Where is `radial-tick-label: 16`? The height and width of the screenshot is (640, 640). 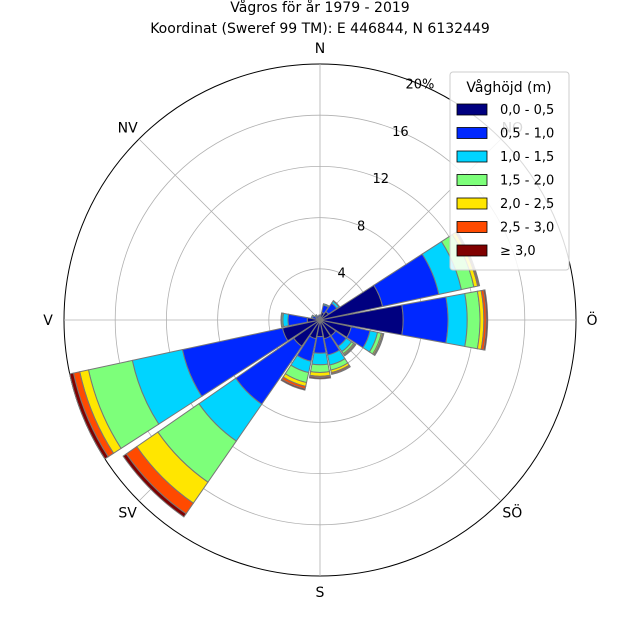
radial-tick-label: 16 is located at coordinates (400, 132).